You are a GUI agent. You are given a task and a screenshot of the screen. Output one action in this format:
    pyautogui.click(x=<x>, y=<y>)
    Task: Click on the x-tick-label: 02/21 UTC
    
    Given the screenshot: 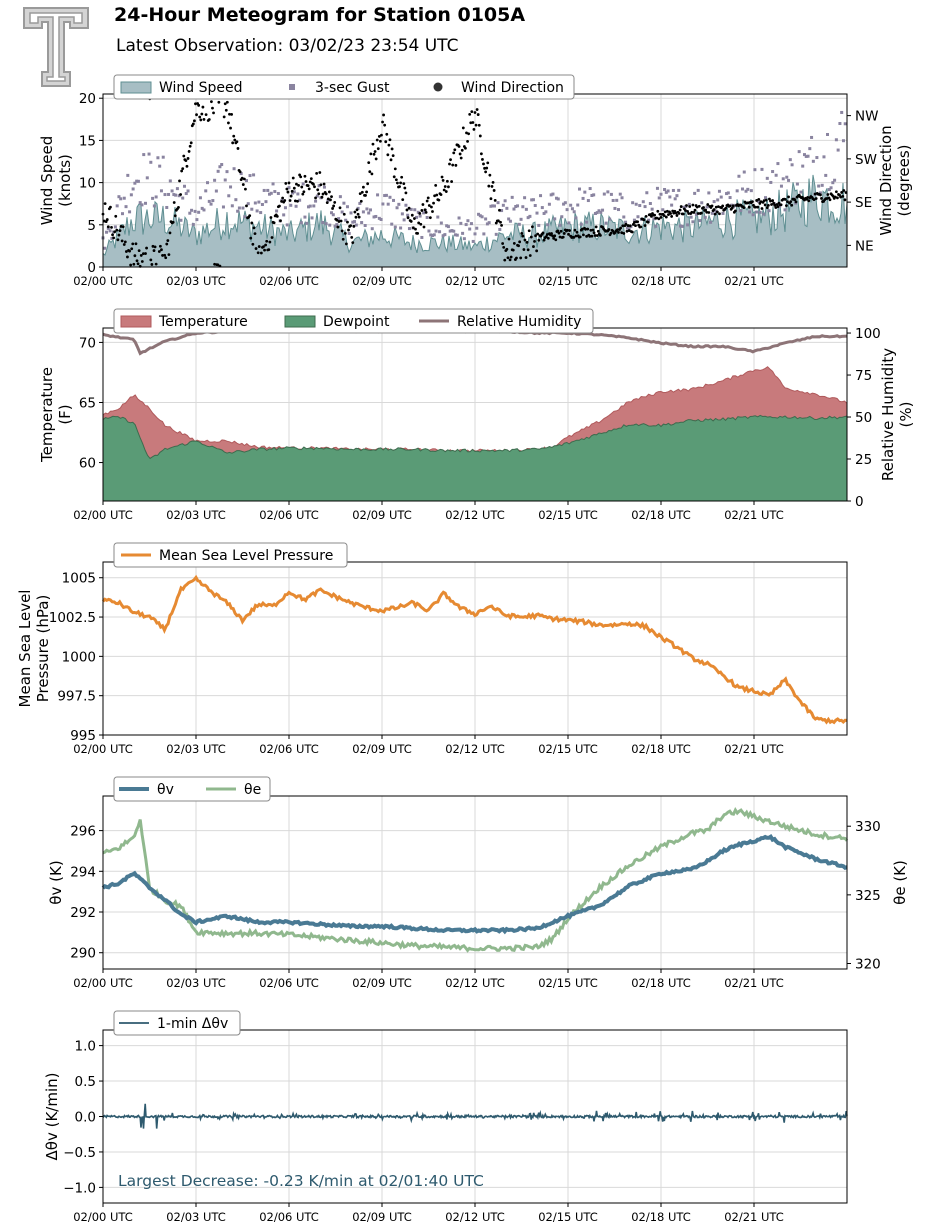 What is the action you would take?
    pyautogui.click(x=754, y=749)
    